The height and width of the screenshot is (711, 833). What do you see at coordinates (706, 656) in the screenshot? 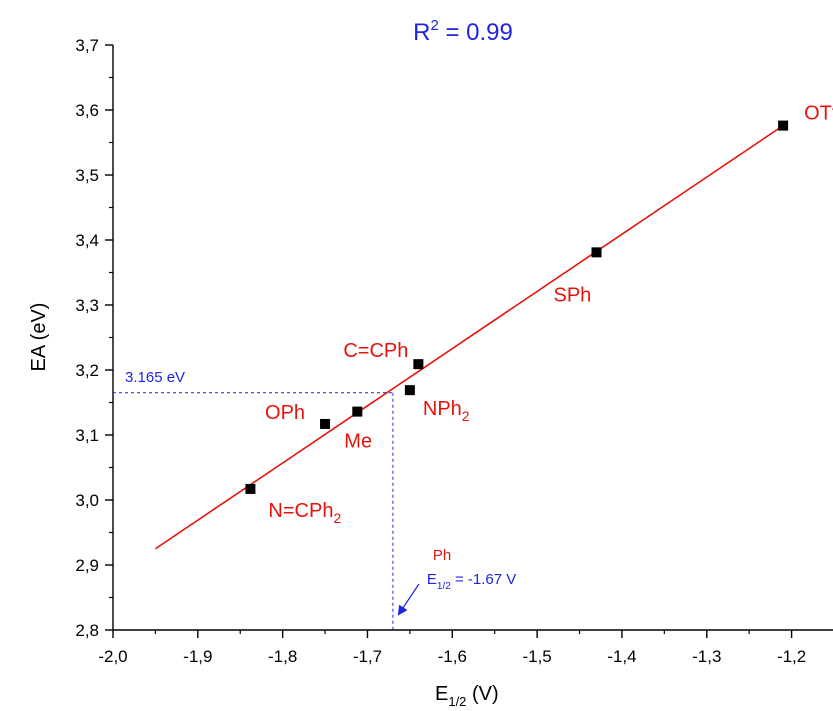
I see `x-tick-label: -1,3` at bounding box center [706, 656].